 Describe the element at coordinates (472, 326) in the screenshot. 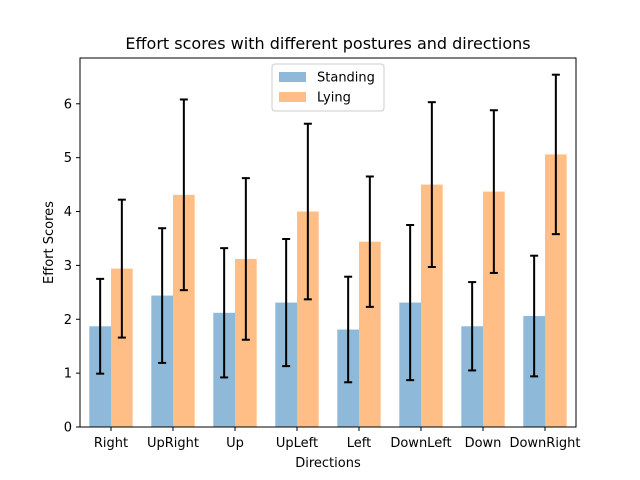

I see `error-bar-standing-down` at that location.